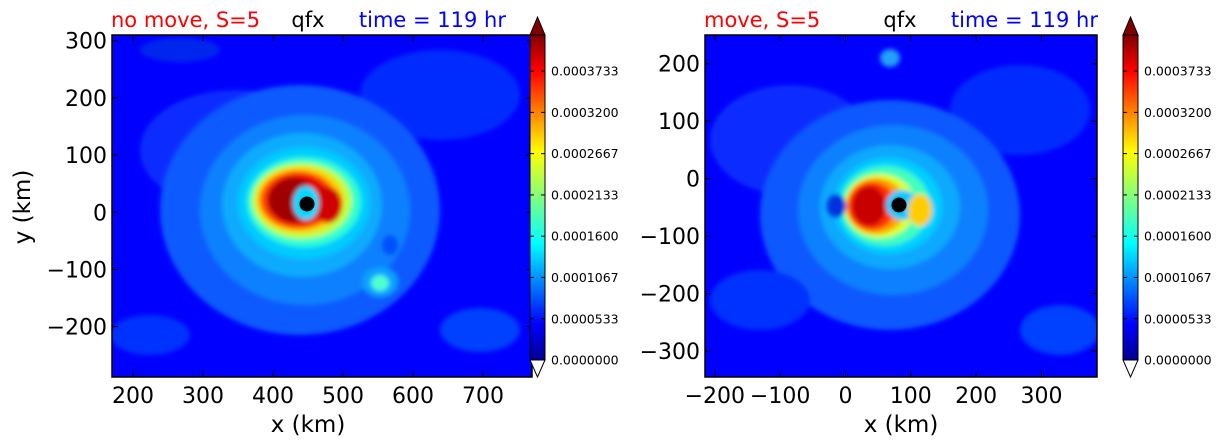 The width and height of the screenshot is (1225, 447). What do you see at coordinates (585, 71) in the screenshot?
I see `left-cbtick-label: 0.0003733` at bounding box center [585, 71].